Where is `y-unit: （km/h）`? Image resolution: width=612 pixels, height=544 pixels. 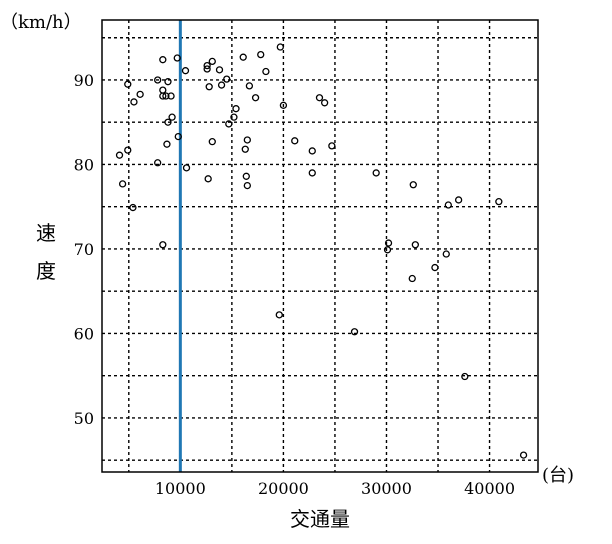 y-unit: （km/h） is located at coordinates (41, 22).